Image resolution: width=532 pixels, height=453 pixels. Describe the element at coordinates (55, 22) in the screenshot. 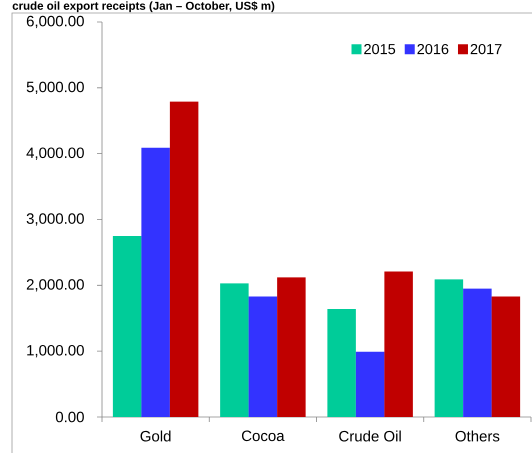

I see `y-tick-label: 6,000.00` at that location.